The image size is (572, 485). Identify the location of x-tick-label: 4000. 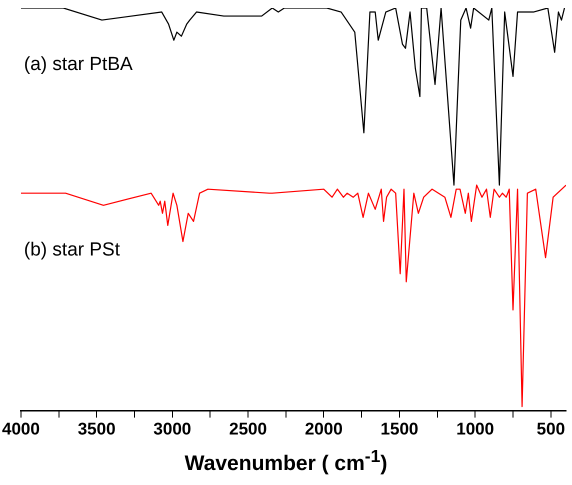
(21, 428).